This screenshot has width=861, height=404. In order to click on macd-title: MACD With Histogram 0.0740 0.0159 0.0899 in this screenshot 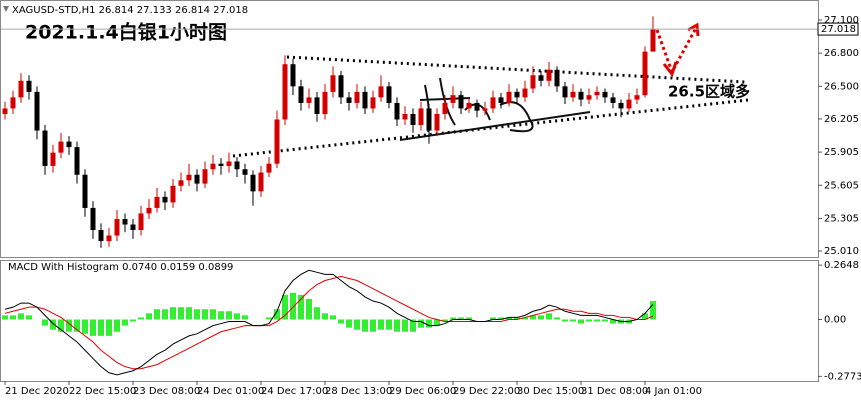, I will do `click(120, 267)`.